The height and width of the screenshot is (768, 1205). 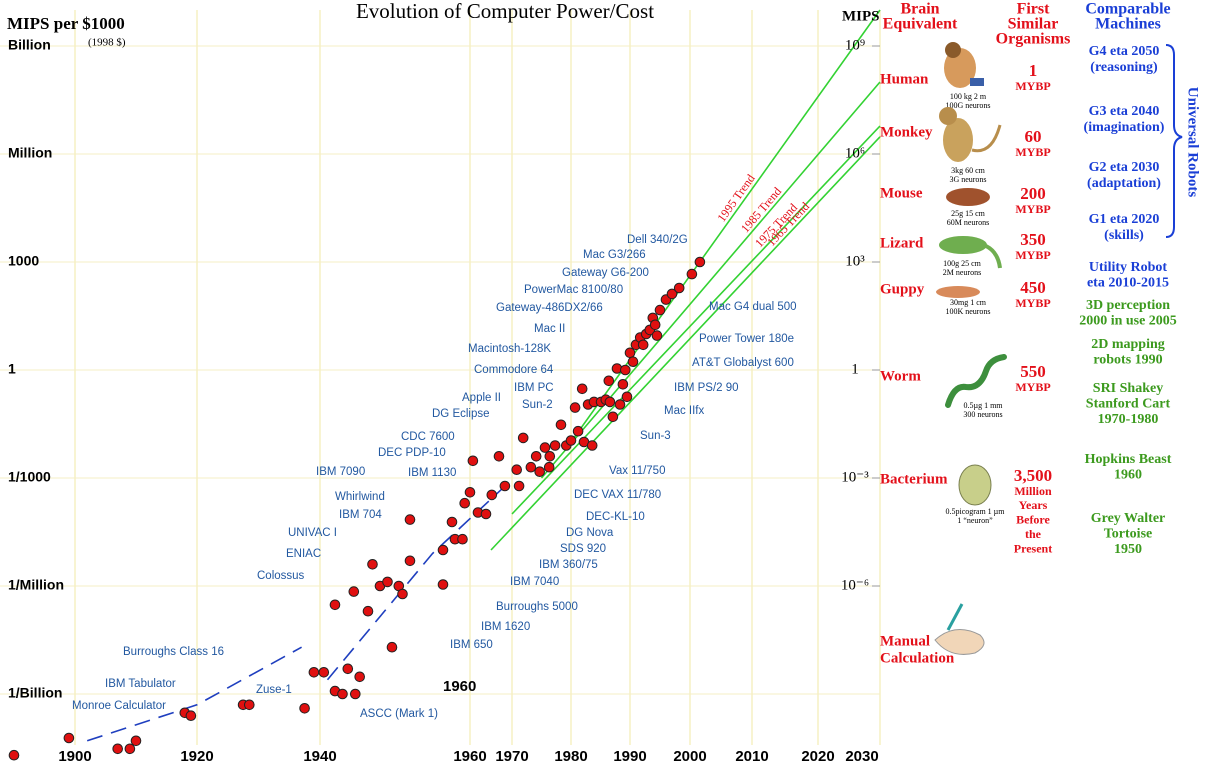 I want to click on y2-tick-label: 10⁻⁶, so click(x=855, y=585).